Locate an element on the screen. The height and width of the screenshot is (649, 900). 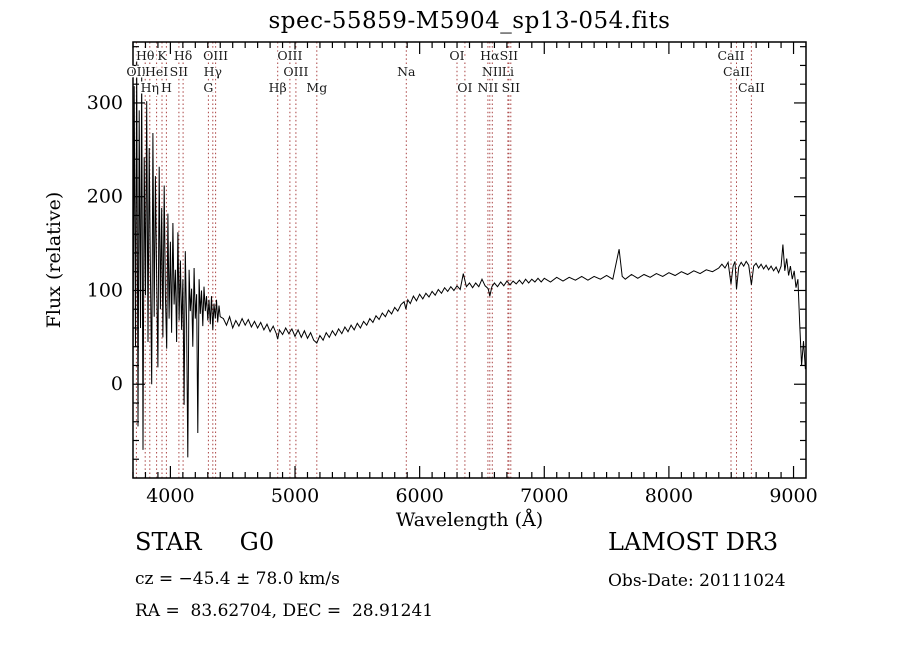
svg-text: HeI is located at coordinates (156, 71).